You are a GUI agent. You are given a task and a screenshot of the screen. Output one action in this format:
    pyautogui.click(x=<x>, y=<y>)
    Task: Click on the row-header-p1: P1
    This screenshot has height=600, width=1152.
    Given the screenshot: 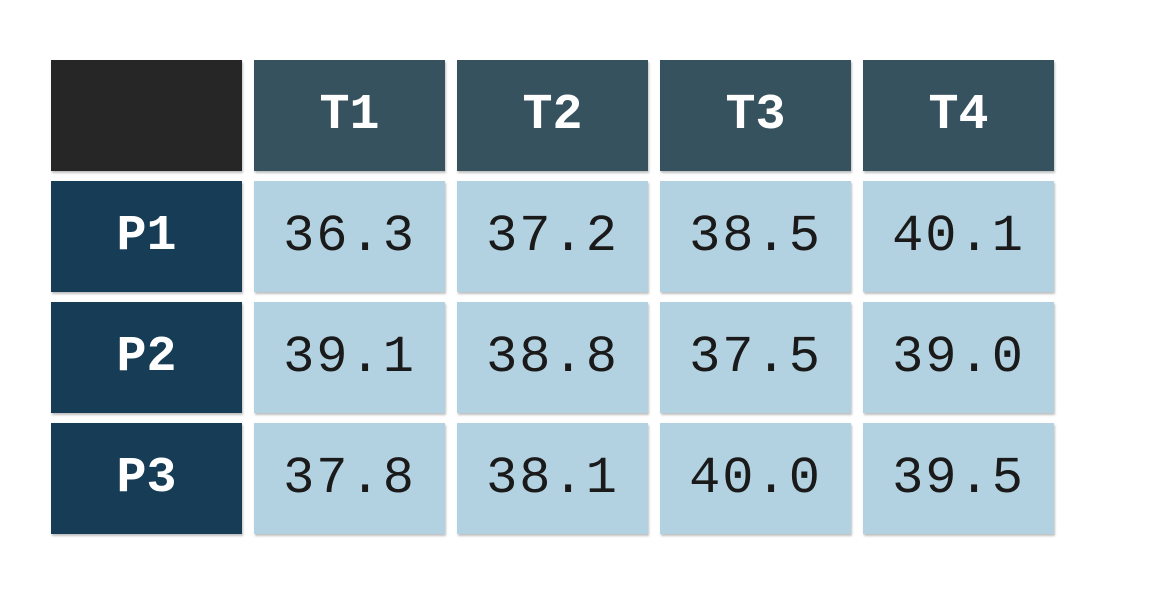 What is the action you would take?
    pyautogui.click(x=146, y=236)
    